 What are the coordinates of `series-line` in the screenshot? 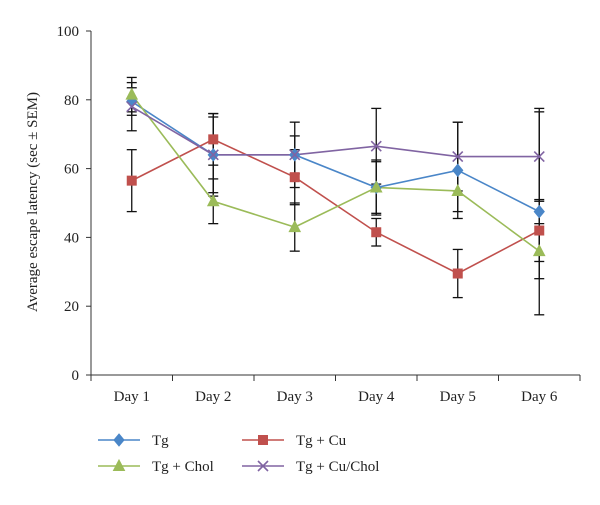 It's located at (335, 131).